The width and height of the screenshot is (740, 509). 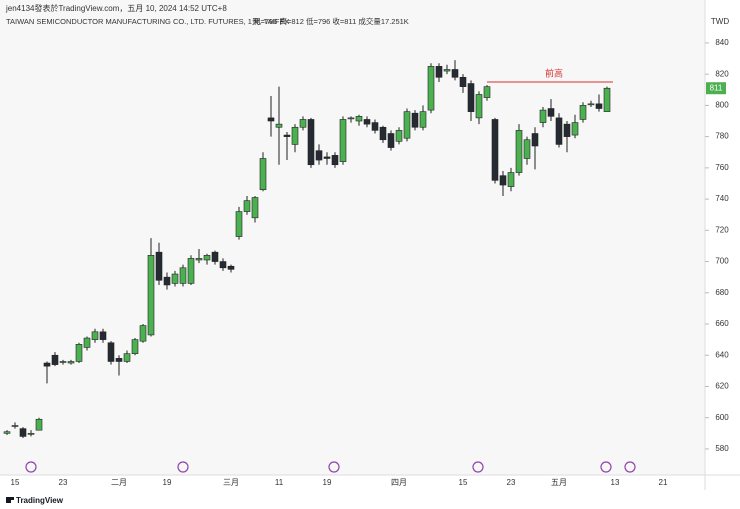 I want to click on x-tick-label: 五月, so click(x=559, y=482).